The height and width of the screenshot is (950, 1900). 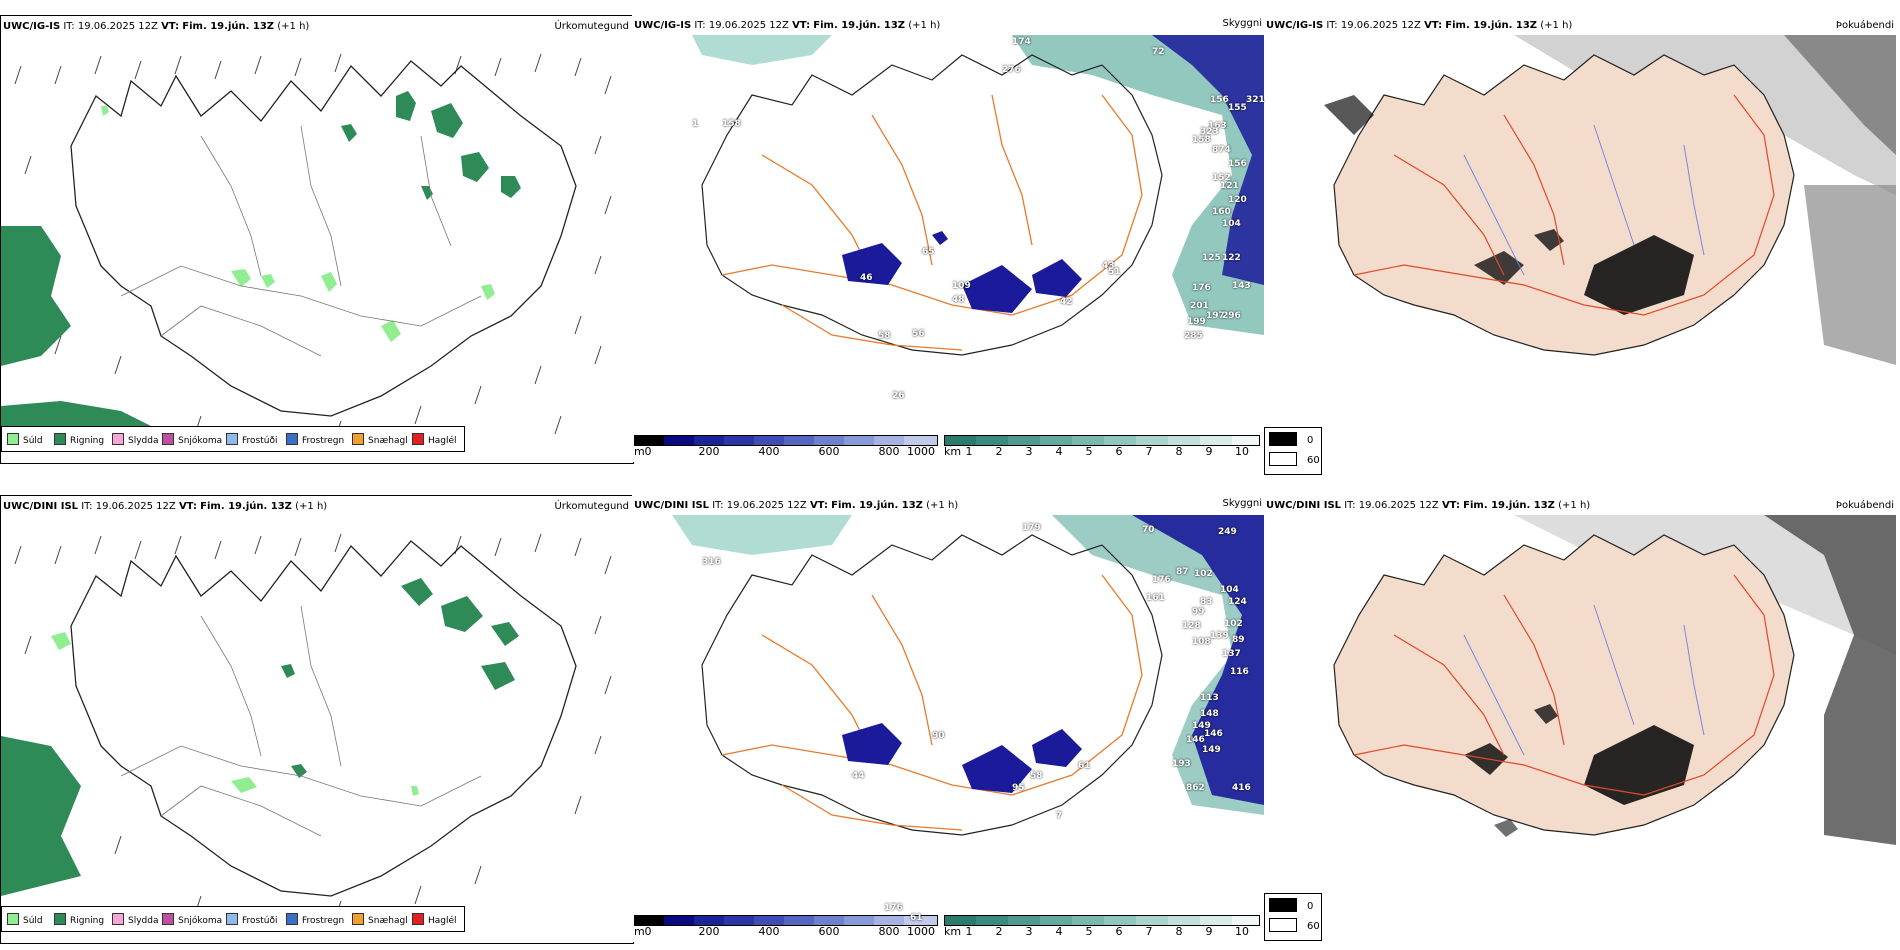 What do you see at coordinates (1242, 23) in the screenshot?
I see `panel-title: Skyggni` at bounding box center [1242, 23].